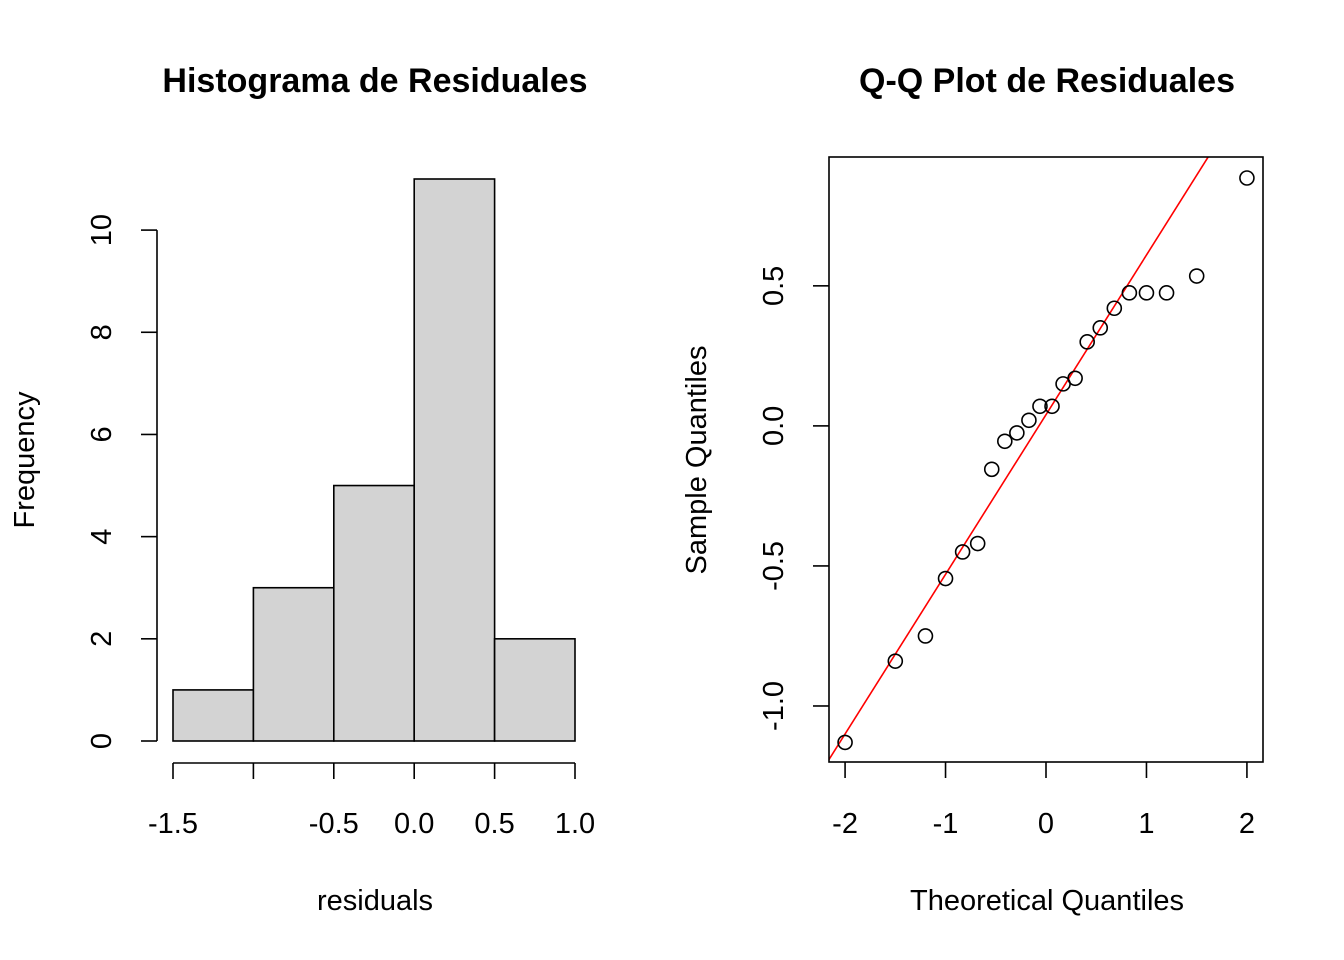 This screenshot has width=1344, height=960. What do you see at coordinates (102, 332) in the screenshot?
I see `histogram-y-tick-label: 8` at bounding box center [102, 332].